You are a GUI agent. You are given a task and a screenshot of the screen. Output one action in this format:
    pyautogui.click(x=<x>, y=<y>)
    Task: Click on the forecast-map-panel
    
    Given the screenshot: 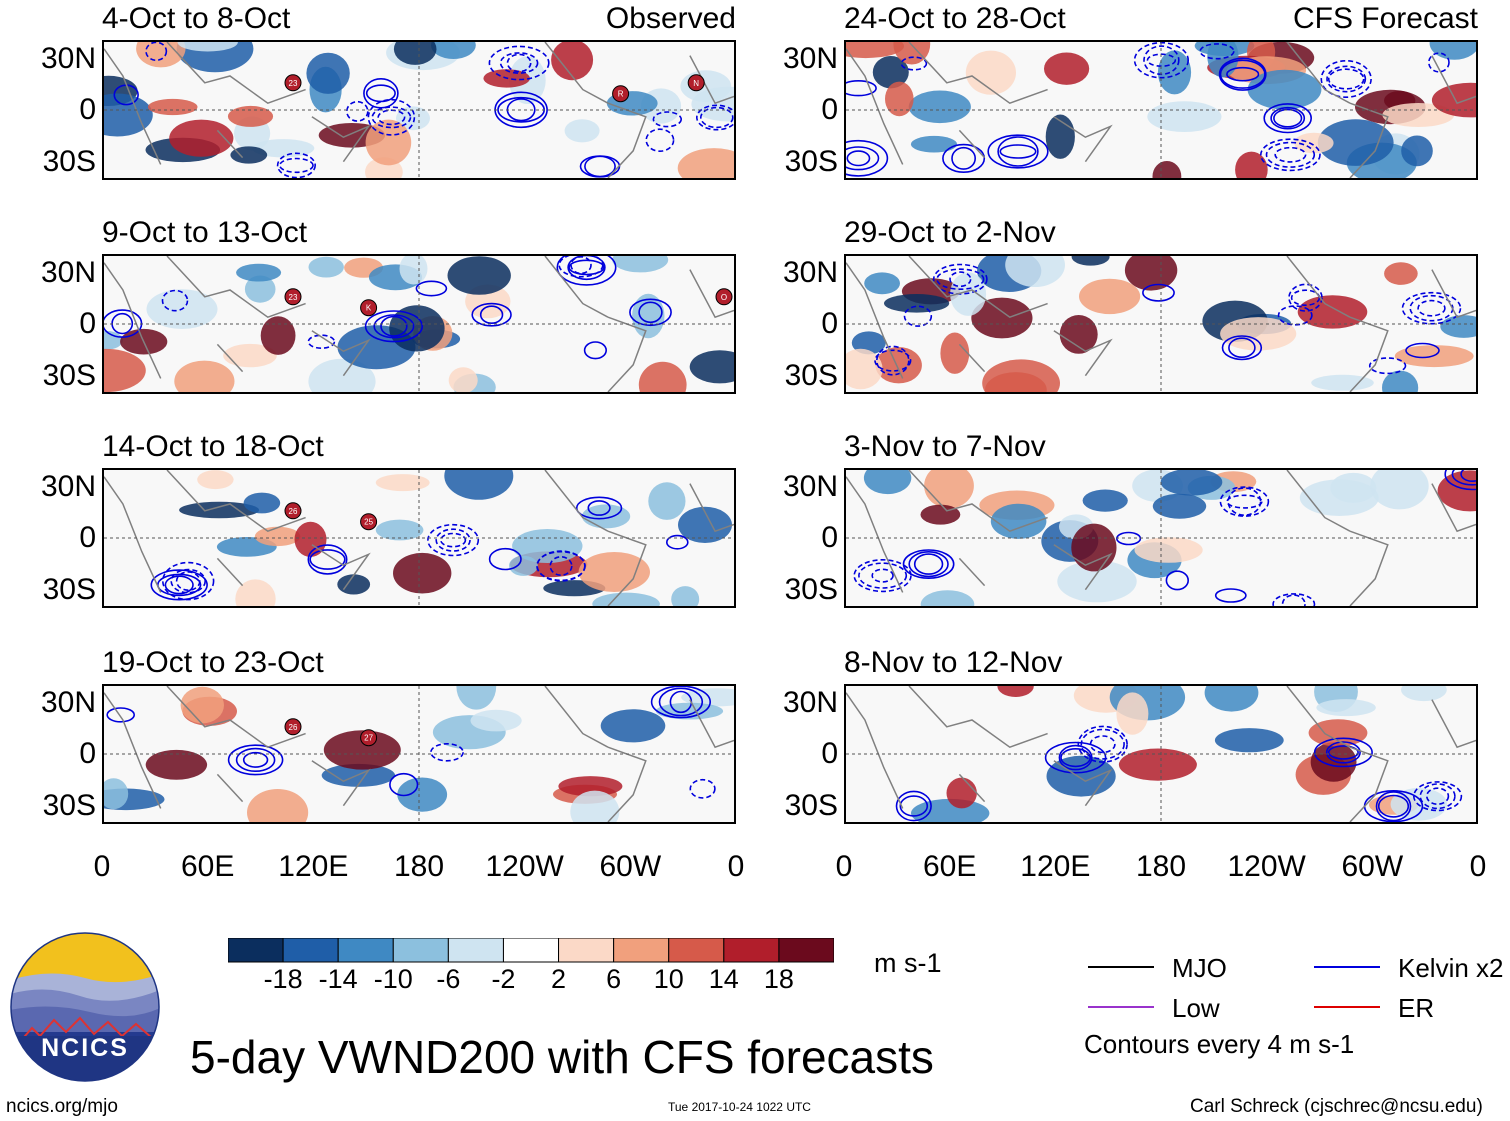 What is the action you would take?
    pyautogui.click(x=1161, y=110)
    